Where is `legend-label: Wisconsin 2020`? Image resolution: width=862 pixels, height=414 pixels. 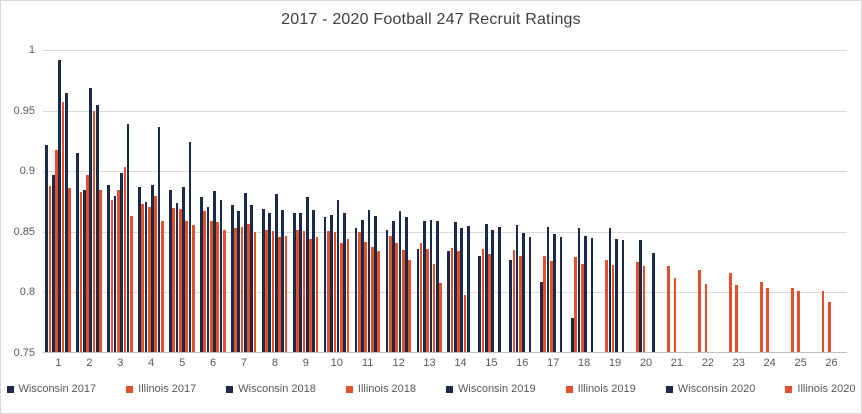 legend-label: Wisconsin 2020 is located at coordinates (716, 389).